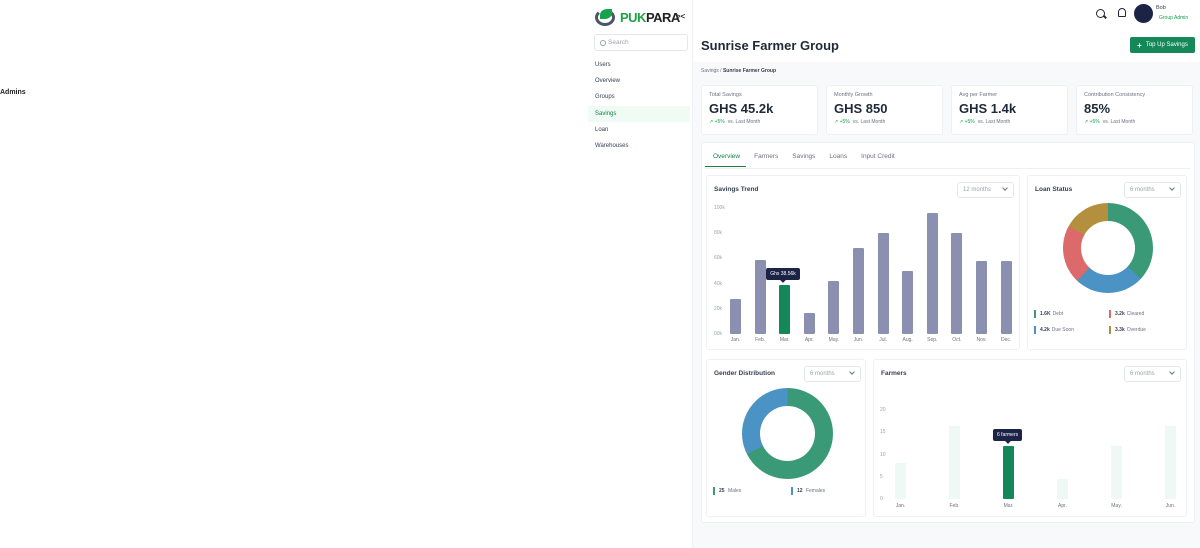  What do you see at coordinates (718, 258) in the screenshot?
I see `y-axis-tick: 60k` at bounding box center [718, 258].